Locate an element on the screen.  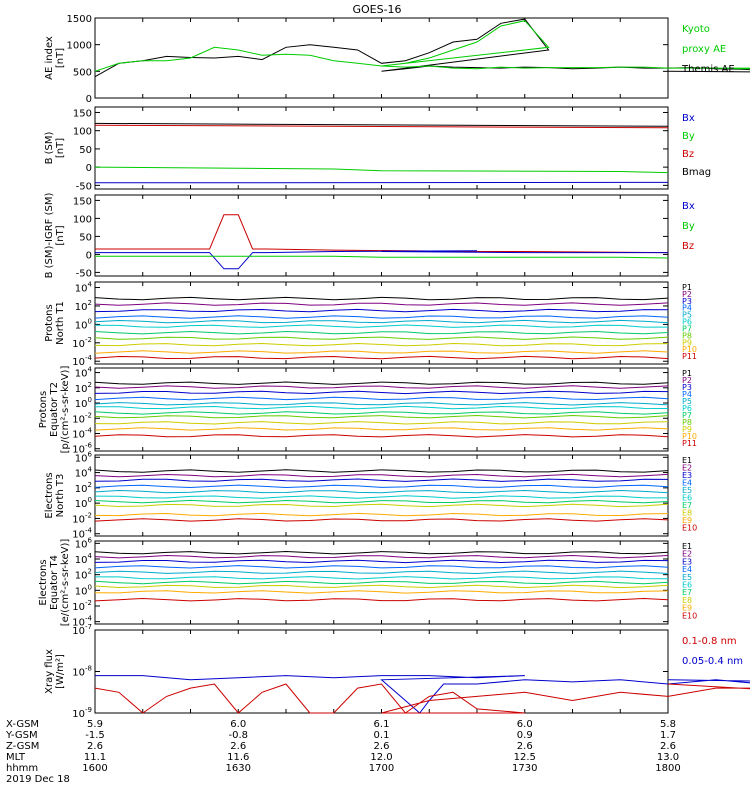
series-e10 is located at coordinates (381, 520).